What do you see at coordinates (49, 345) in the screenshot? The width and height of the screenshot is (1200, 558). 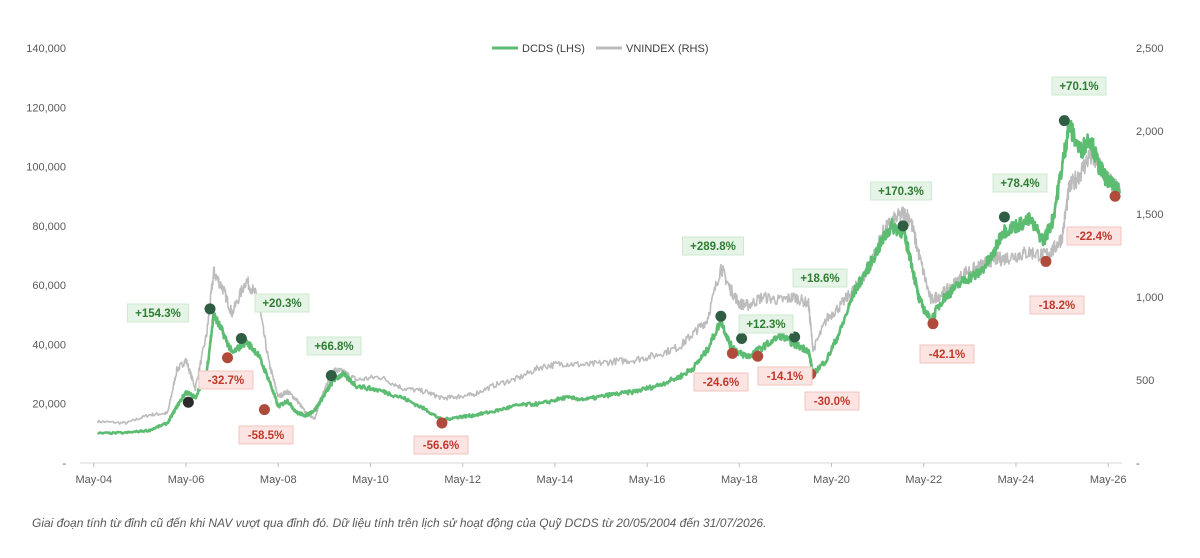 I see `y-left-tick-label: 40,000` at bounding box center [49, 345].